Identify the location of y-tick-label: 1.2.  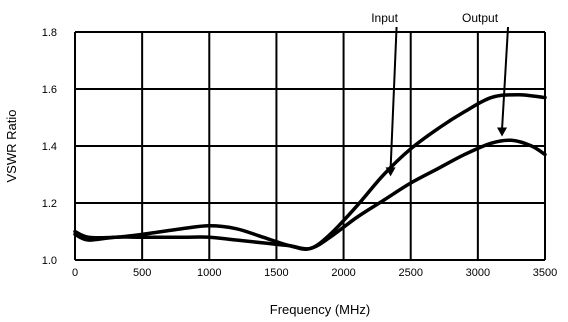
(49, 204).